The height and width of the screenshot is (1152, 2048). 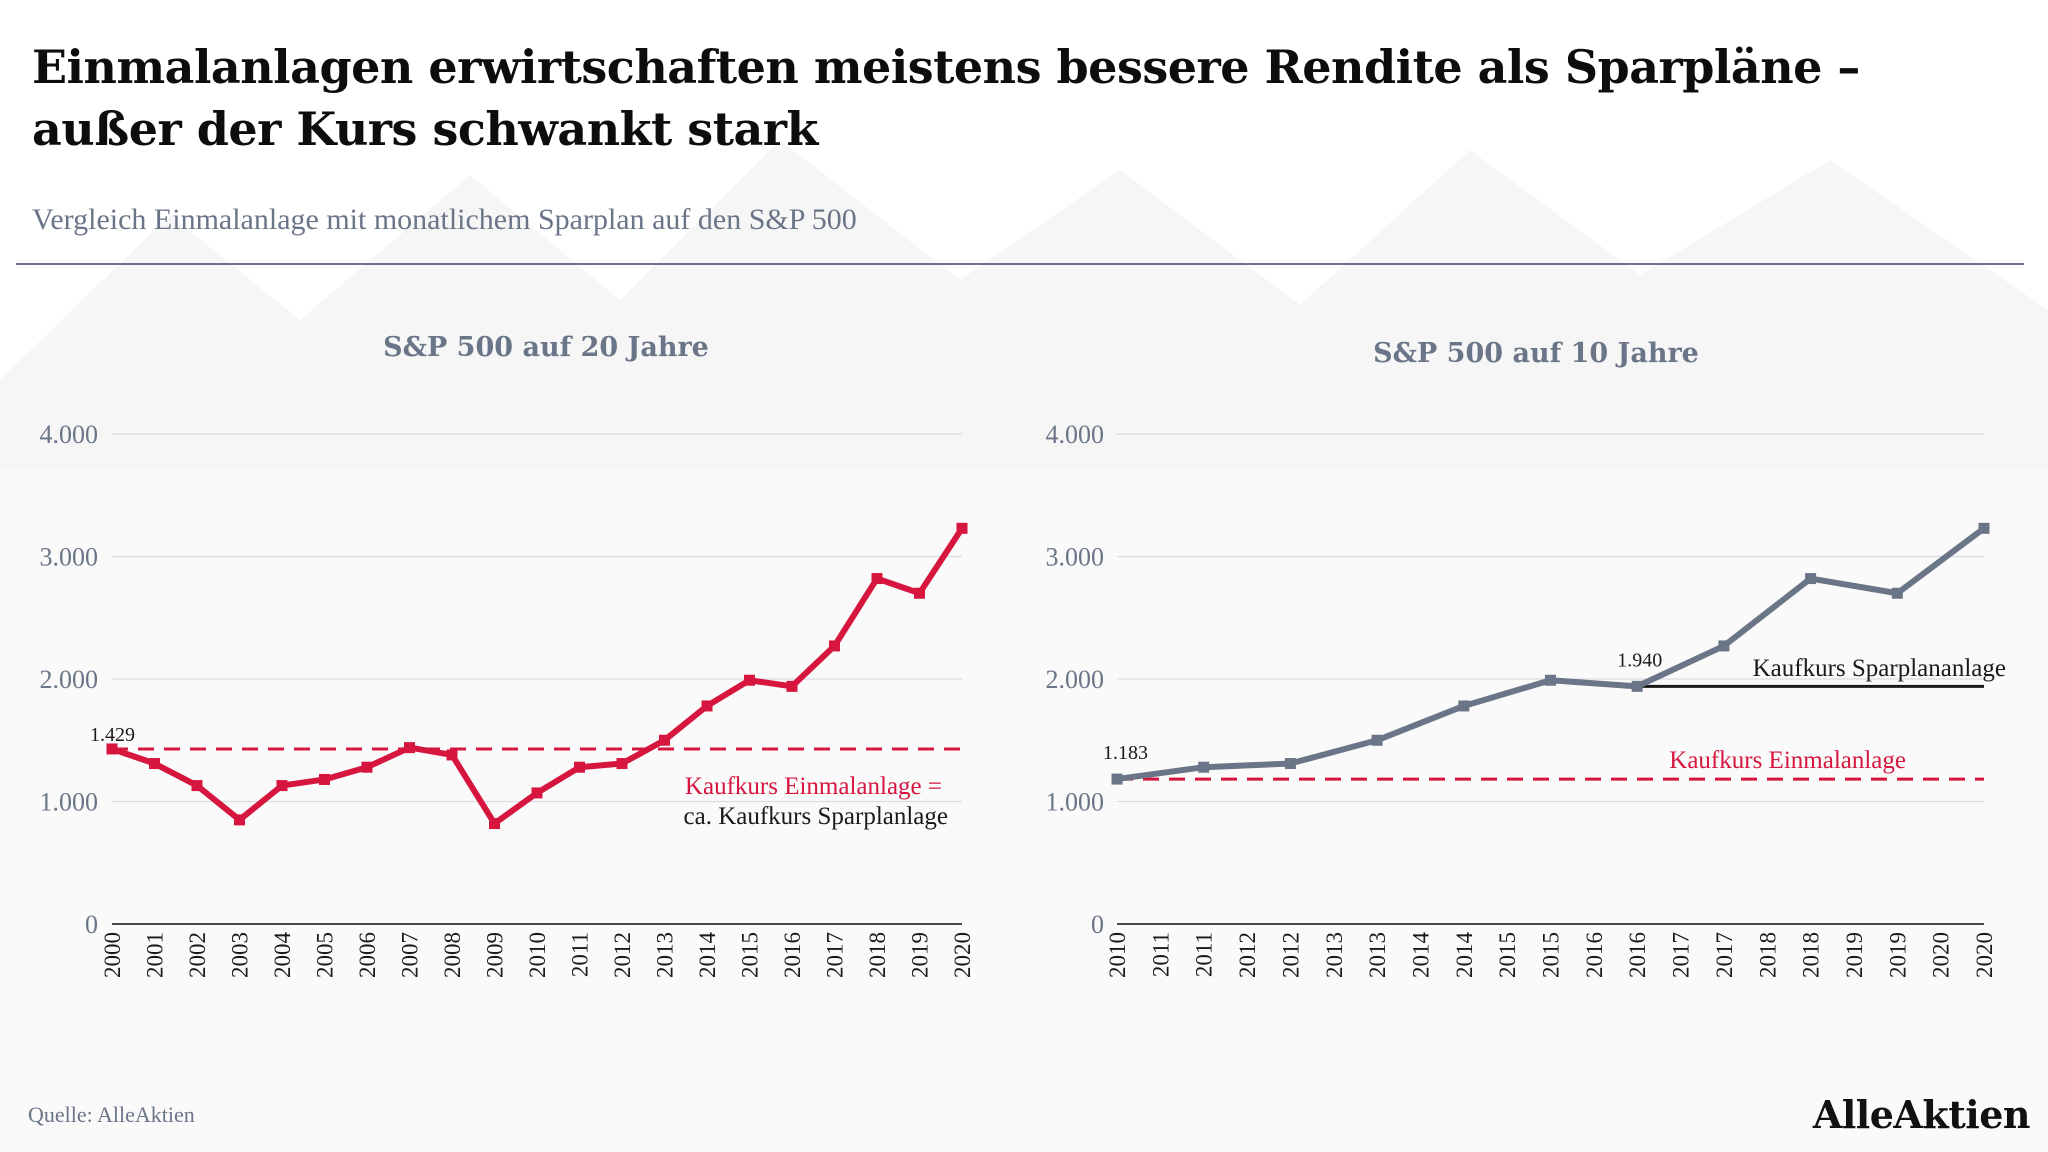 What do you see at coordinates (1879, 668) in the screenshot?
I see `annotation: Kaufkurs Sparplananlage` at bounding box center [1879, 668].